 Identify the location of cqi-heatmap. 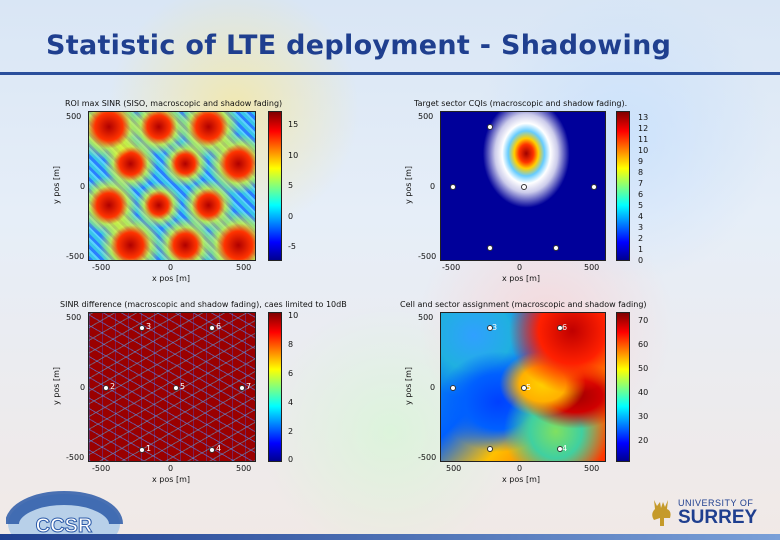
(523, 186).